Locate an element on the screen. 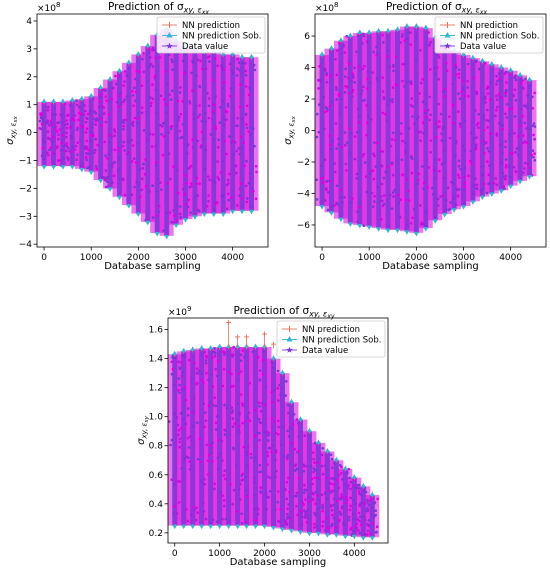  legend-entry: NN prediction is located at coordinates (331, 330).